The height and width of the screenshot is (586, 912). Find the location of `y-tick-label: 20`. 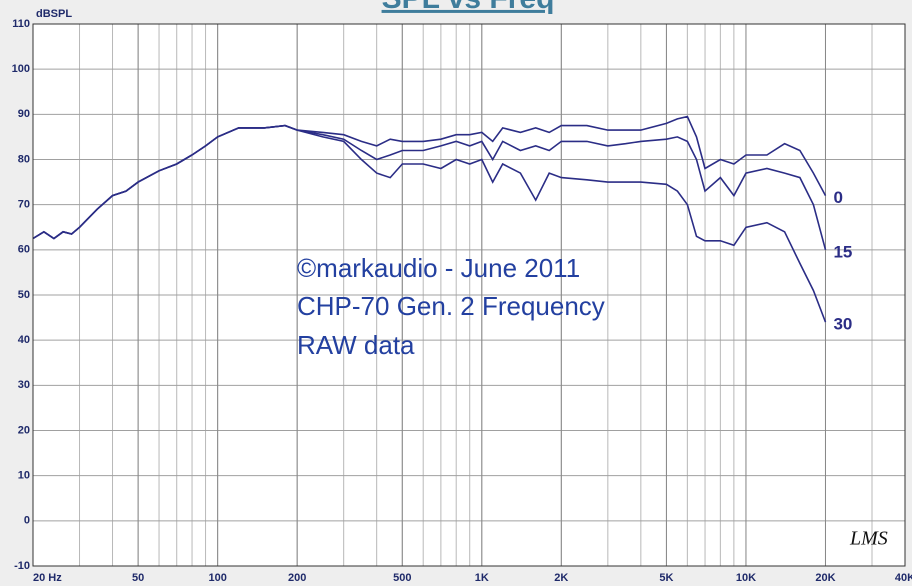

y-tick-label: 20 is located at coordinates (24, 430).